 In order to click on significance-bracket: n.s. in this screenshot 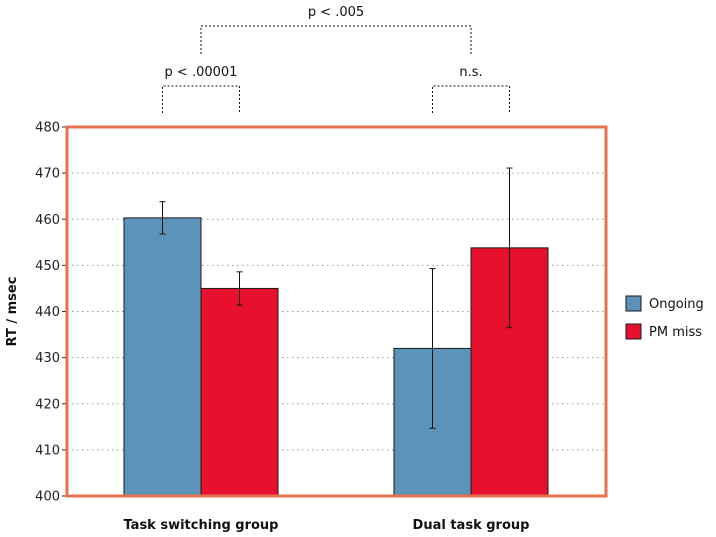, I will do `click(471, 89)`.